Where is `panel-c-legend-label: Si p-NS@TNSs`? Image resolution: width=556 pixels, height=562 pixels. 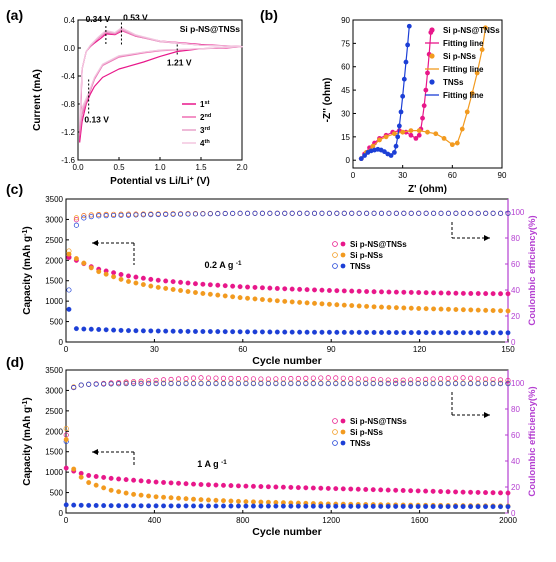 panel-c-legend-label: Si p-NS@TNSs is located at coordinates (378, 244).